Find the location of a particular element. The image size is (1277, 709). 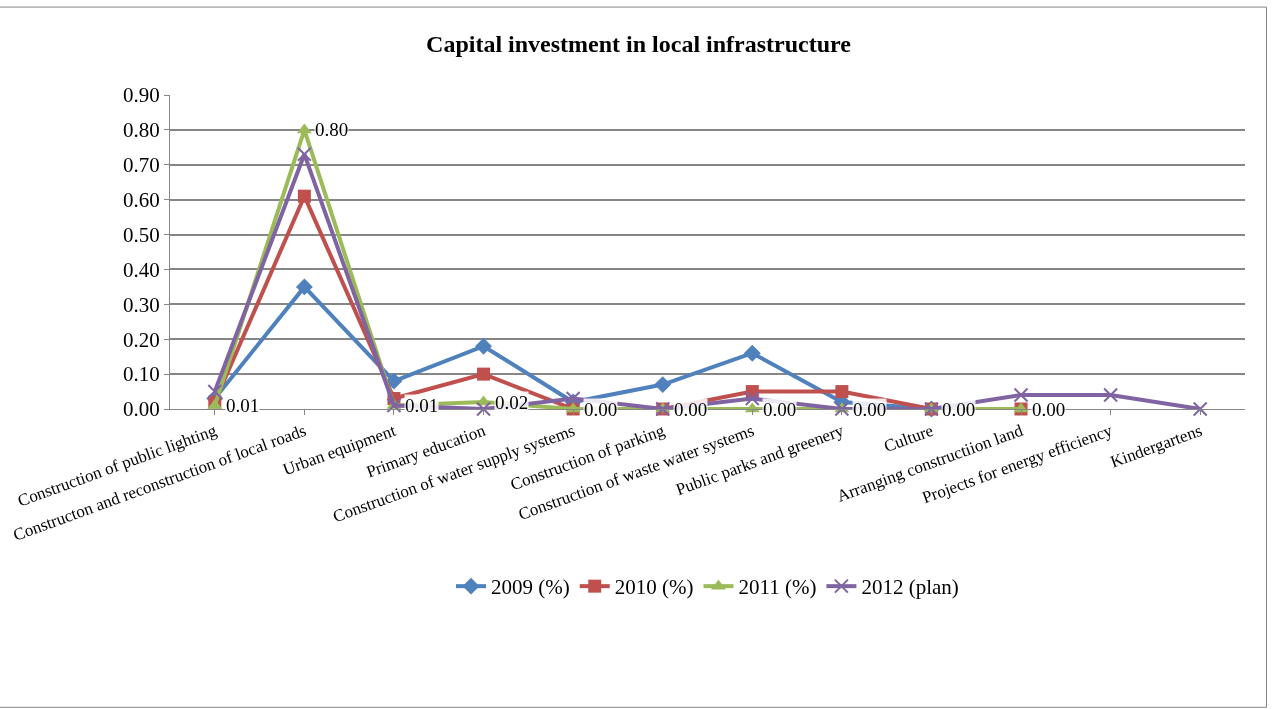

legend-label: 2009 (%) is located at coordinates (530, 587).